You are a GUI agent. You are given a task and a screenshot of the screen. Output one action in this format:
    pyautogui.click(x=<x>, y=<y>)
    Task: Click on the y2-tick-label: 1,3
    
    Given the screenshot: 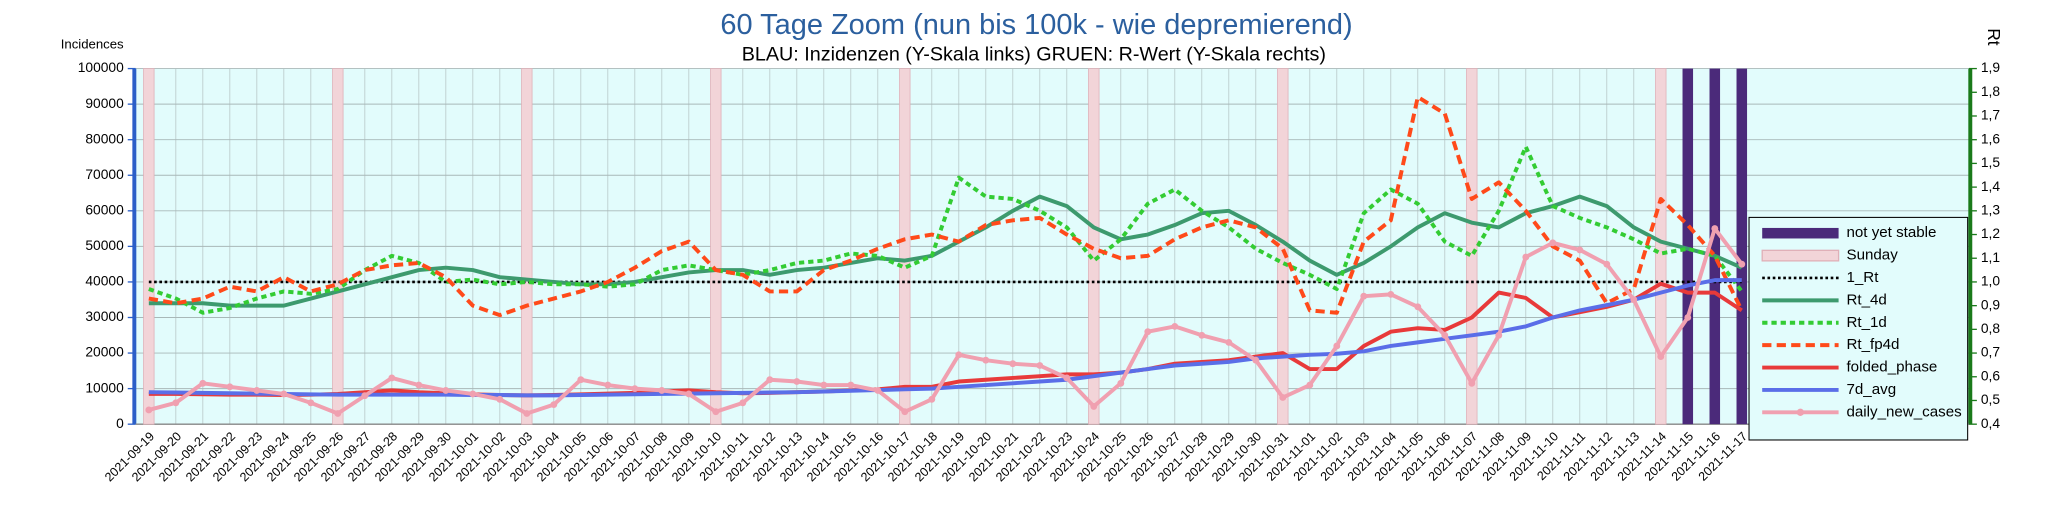 What is the action you would take?
    pyautogui.click(x=1991, y=209)
    